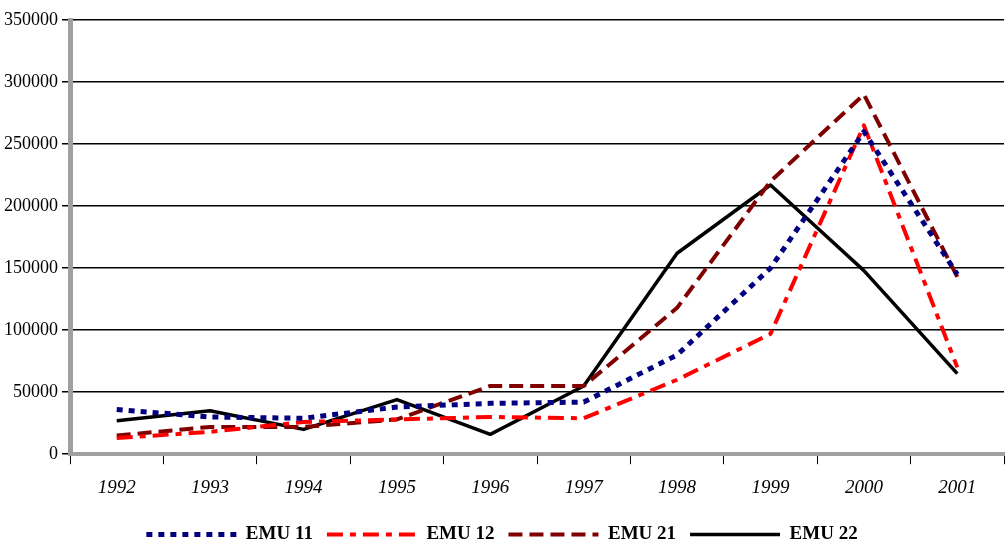  Describe the element at coordinates (770, 486) in the screenshot. I see `x-tick-label: 1999` at that location.